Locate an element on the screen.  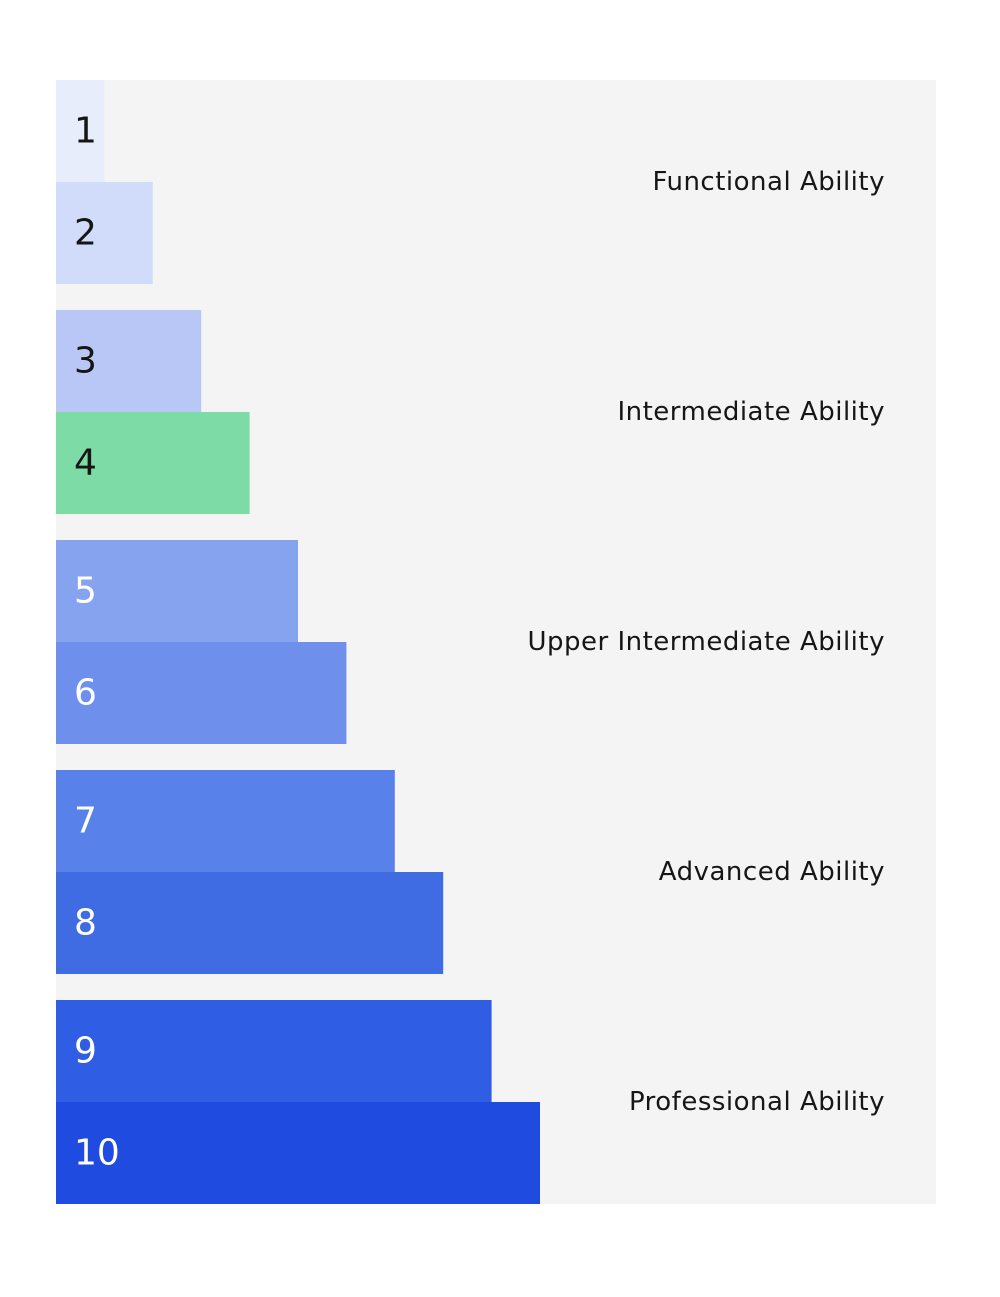
bar-label-5: 5 is located at coordinates (85, 591).